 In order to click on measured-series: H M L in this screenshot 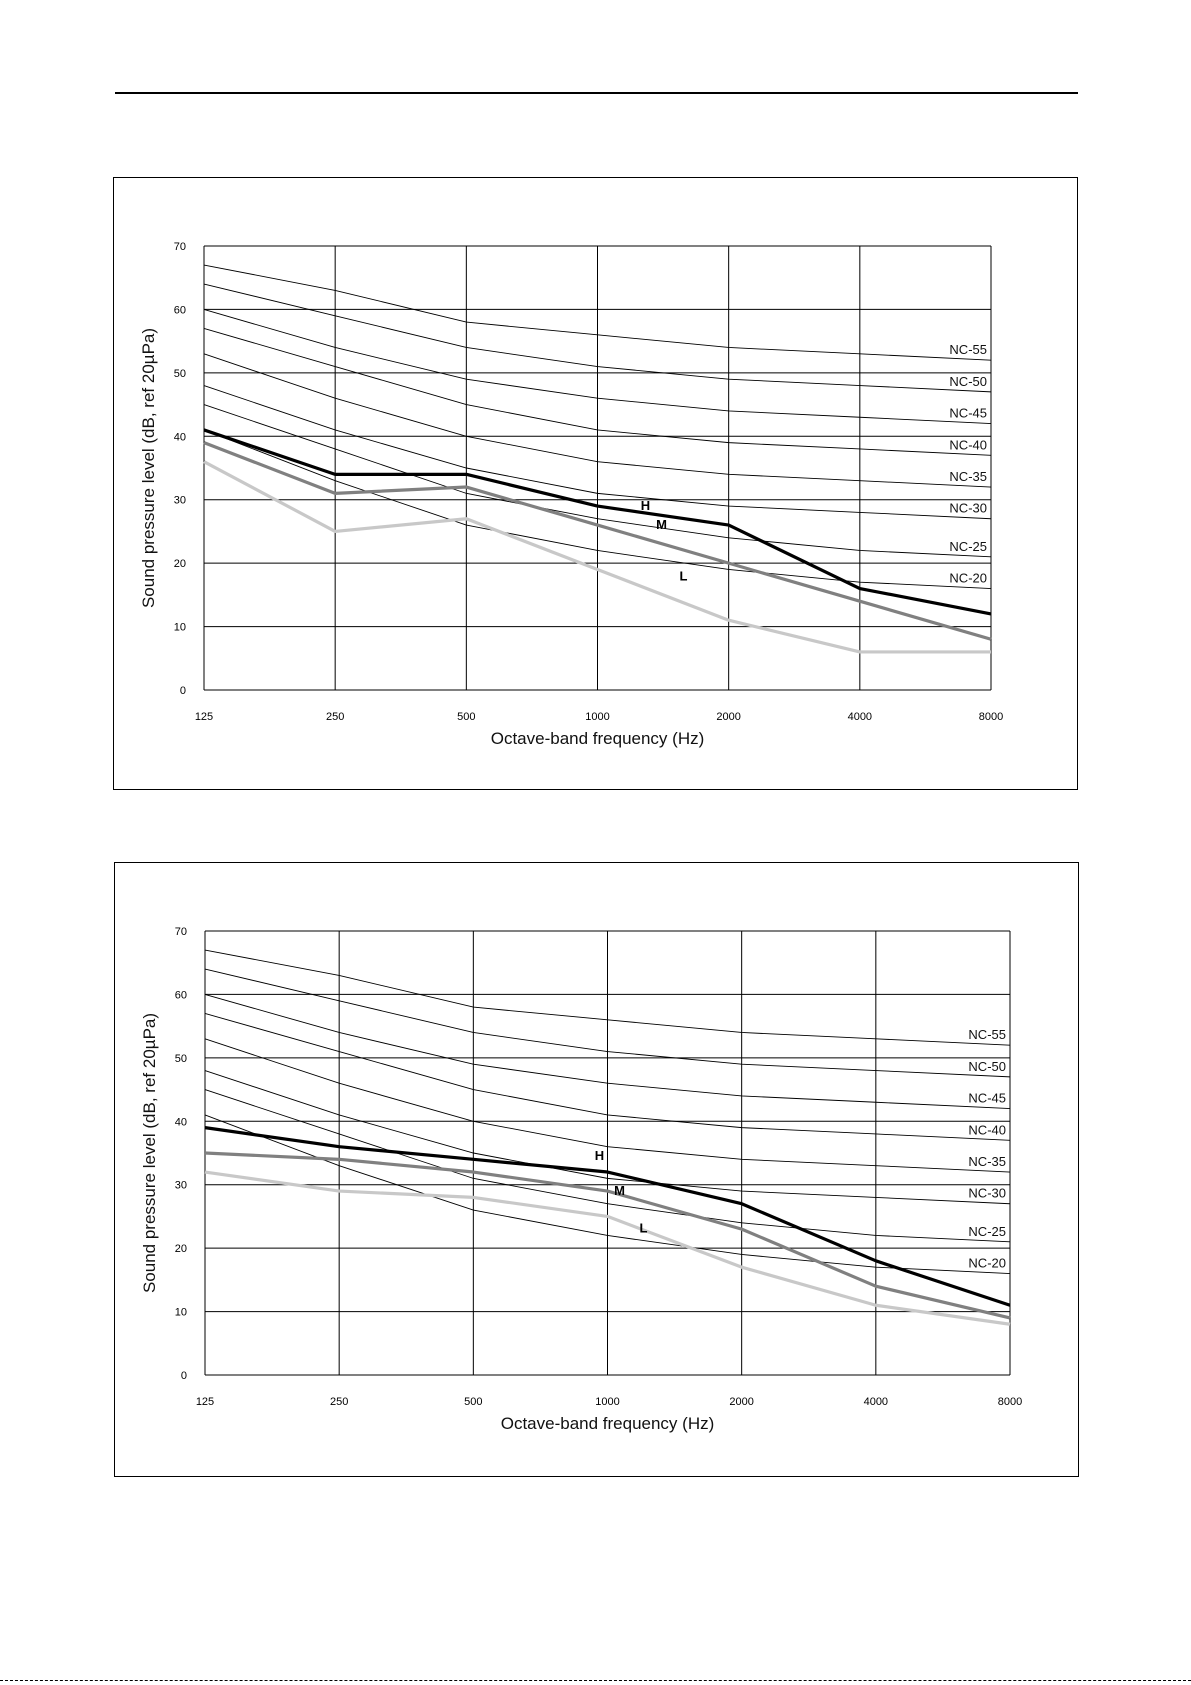, I will do `click(607, 1226)`.